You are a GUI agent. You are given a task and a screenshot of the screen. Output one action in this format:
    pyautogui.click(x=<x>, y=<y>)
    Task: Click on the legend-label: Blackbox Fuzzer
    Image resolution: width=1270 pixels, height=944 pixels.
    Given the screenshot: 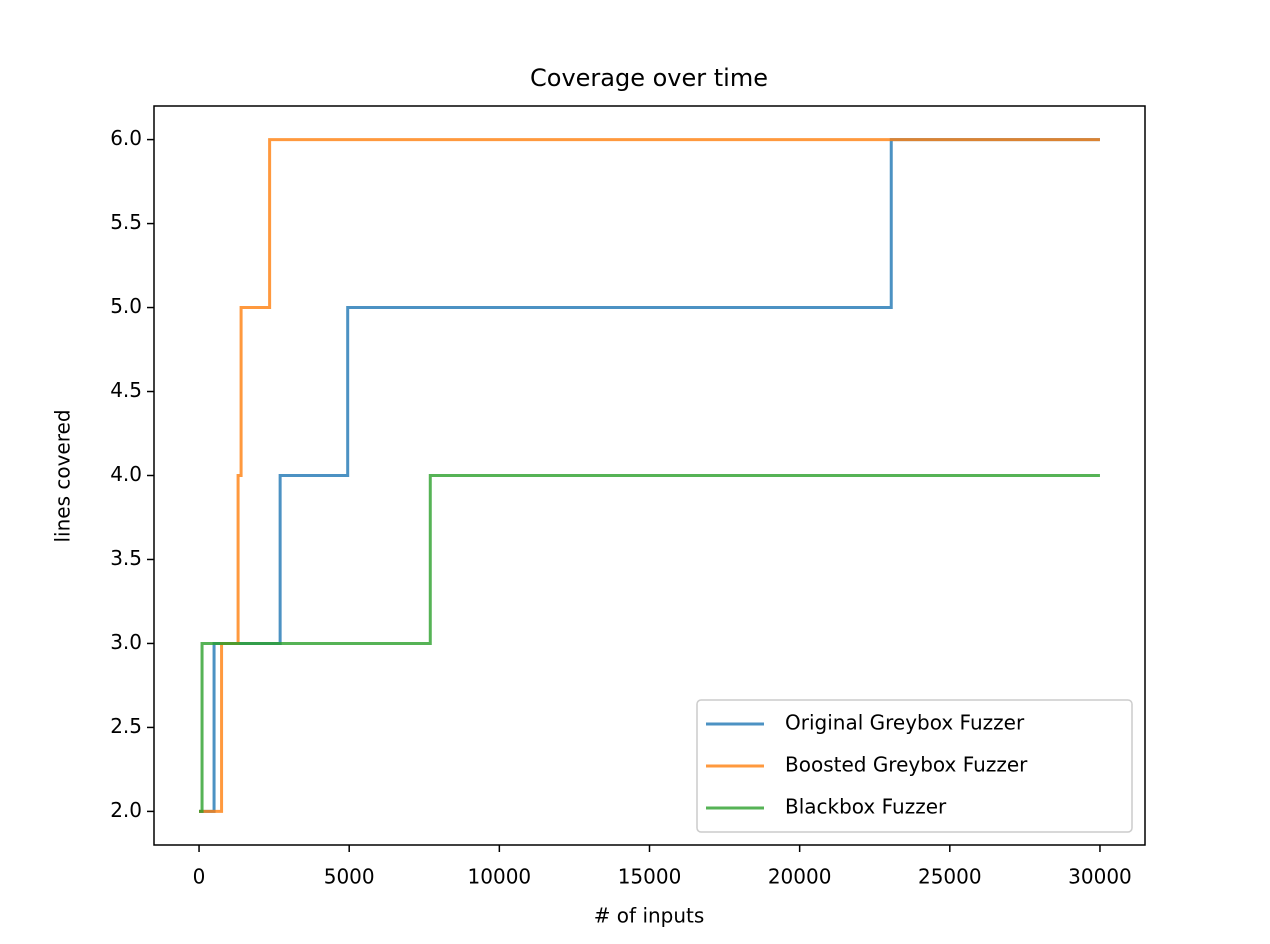 What is the action you would take?
    pyautogui.click(x=866, y=807)
    